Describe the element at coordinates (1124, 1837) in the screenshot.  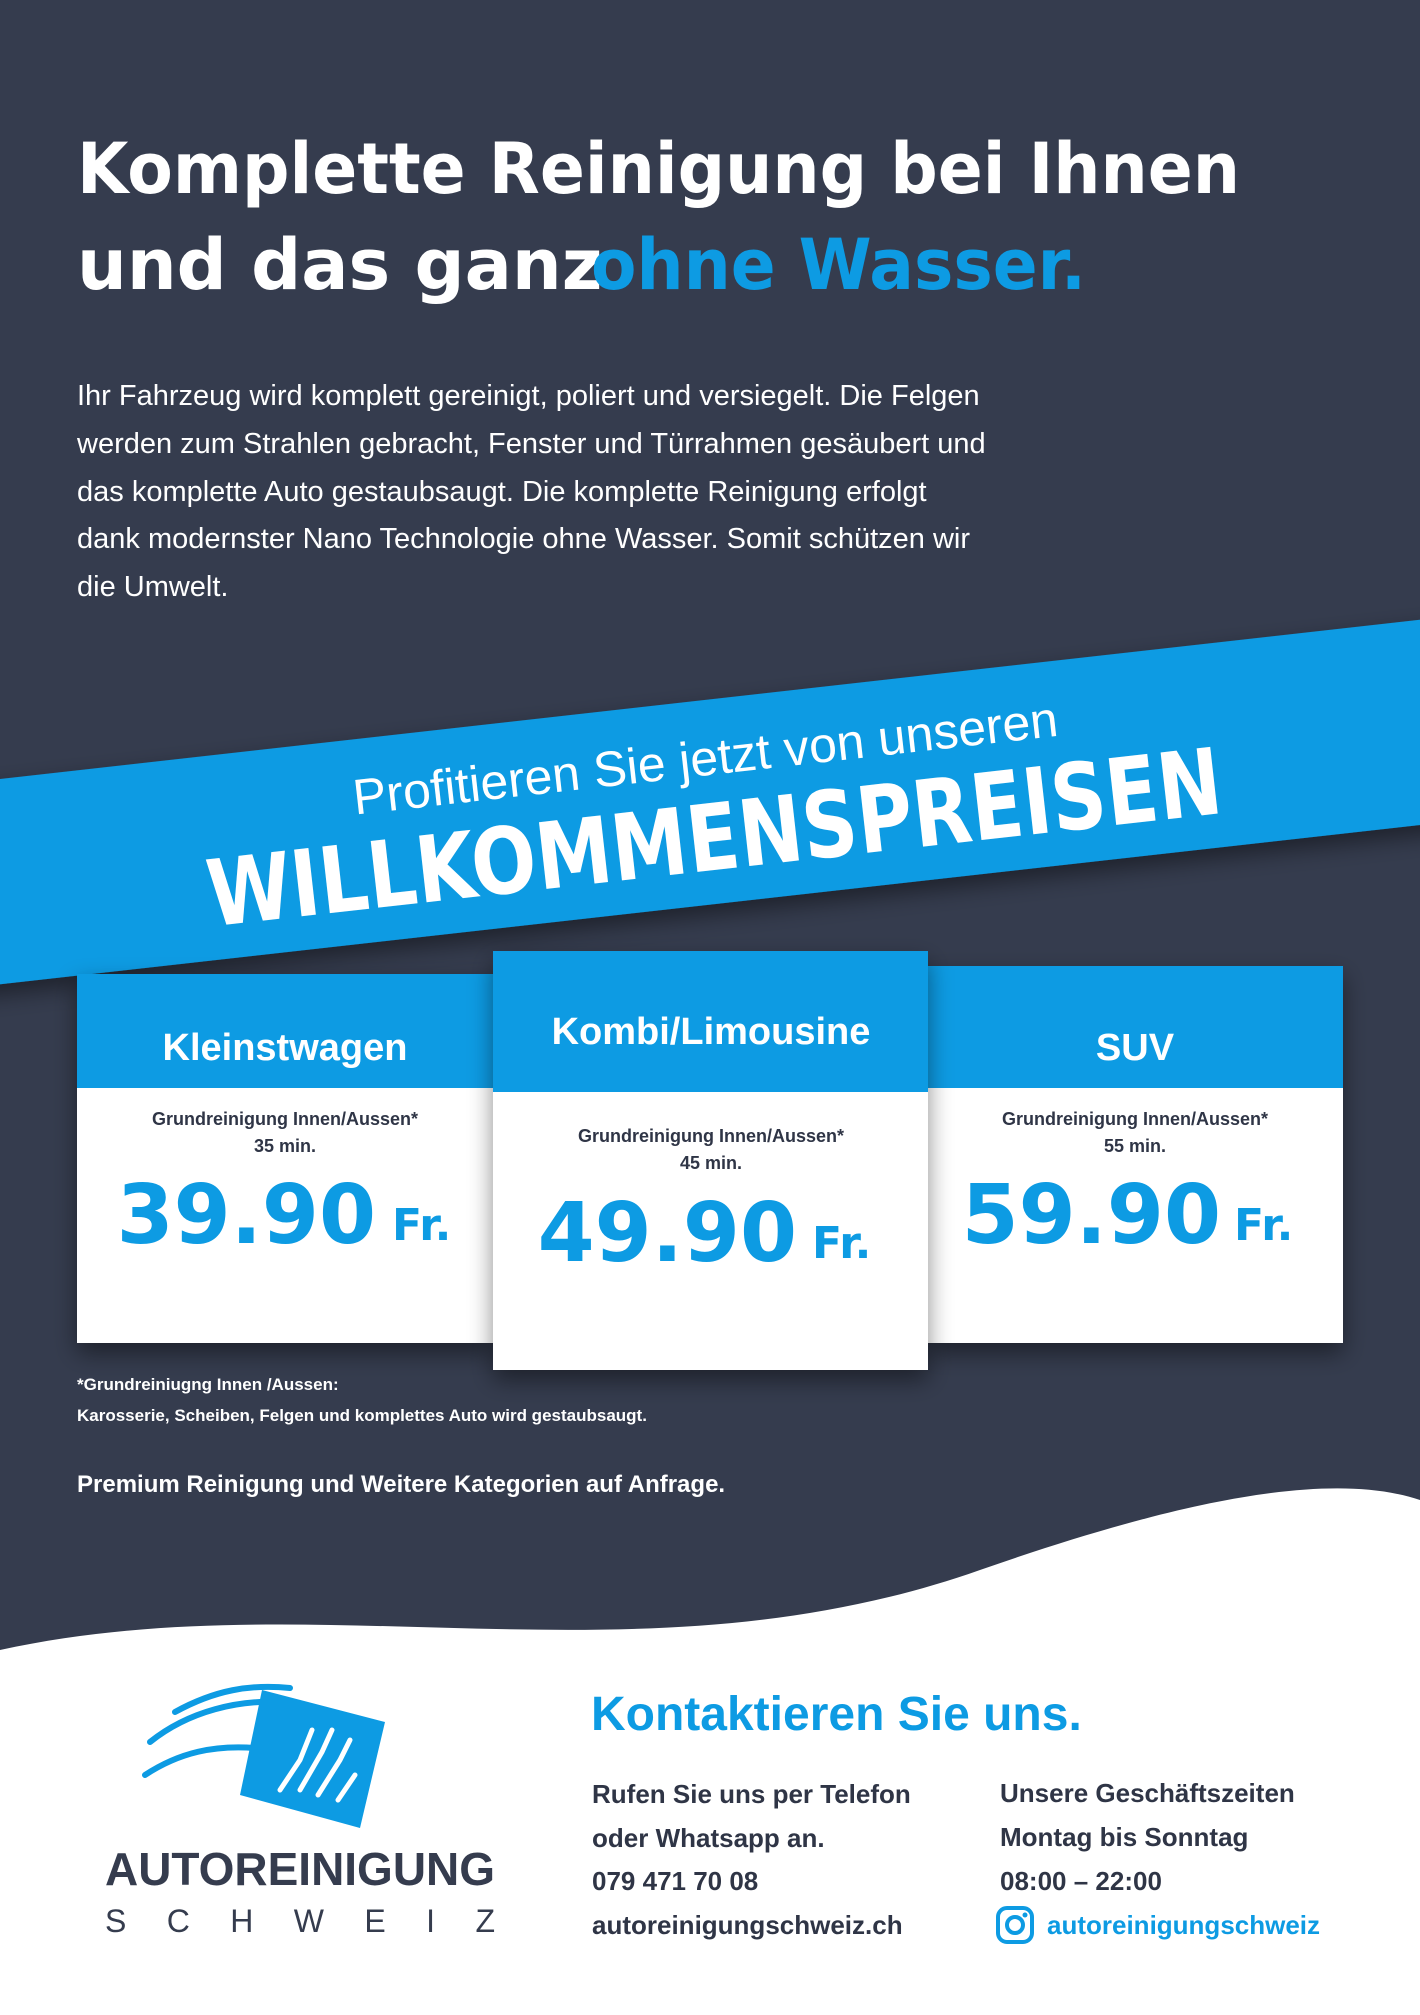
I see `hours-line: Montag bis Sonntag` at that location.